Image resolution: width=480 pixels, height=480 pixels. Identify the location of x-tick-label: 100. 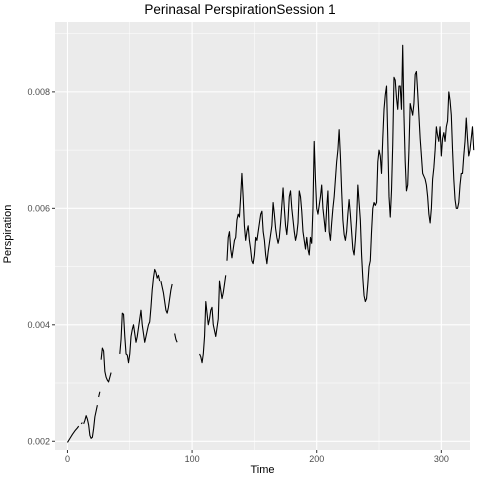
(192, 459).